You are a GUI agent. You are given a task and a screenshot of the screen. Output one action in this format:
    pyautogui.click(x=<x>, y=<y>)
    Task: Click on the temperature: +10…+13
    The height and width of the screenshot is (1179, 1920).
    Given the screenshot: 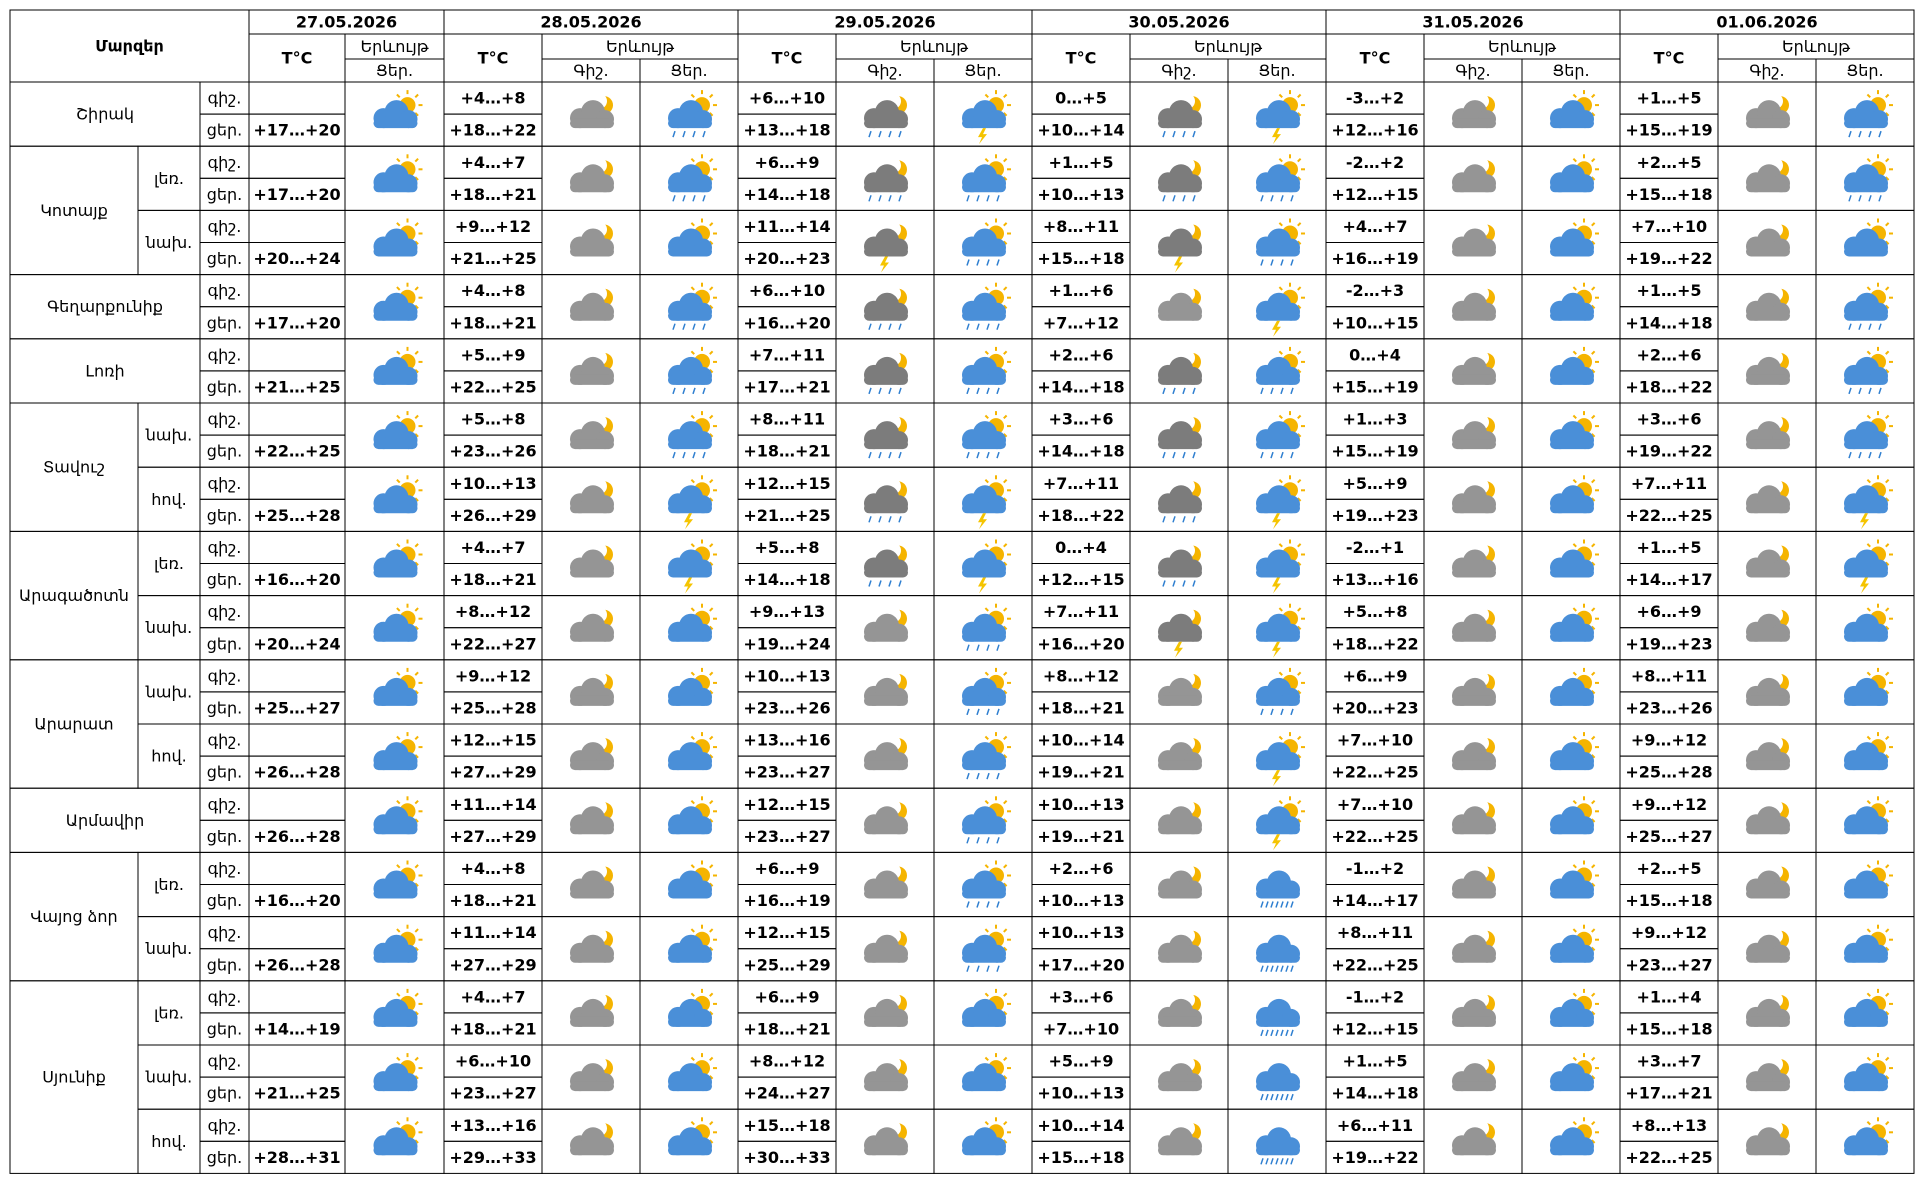 What is the action you would take?
    pyautogui.click(x=1080, y=1093)
    